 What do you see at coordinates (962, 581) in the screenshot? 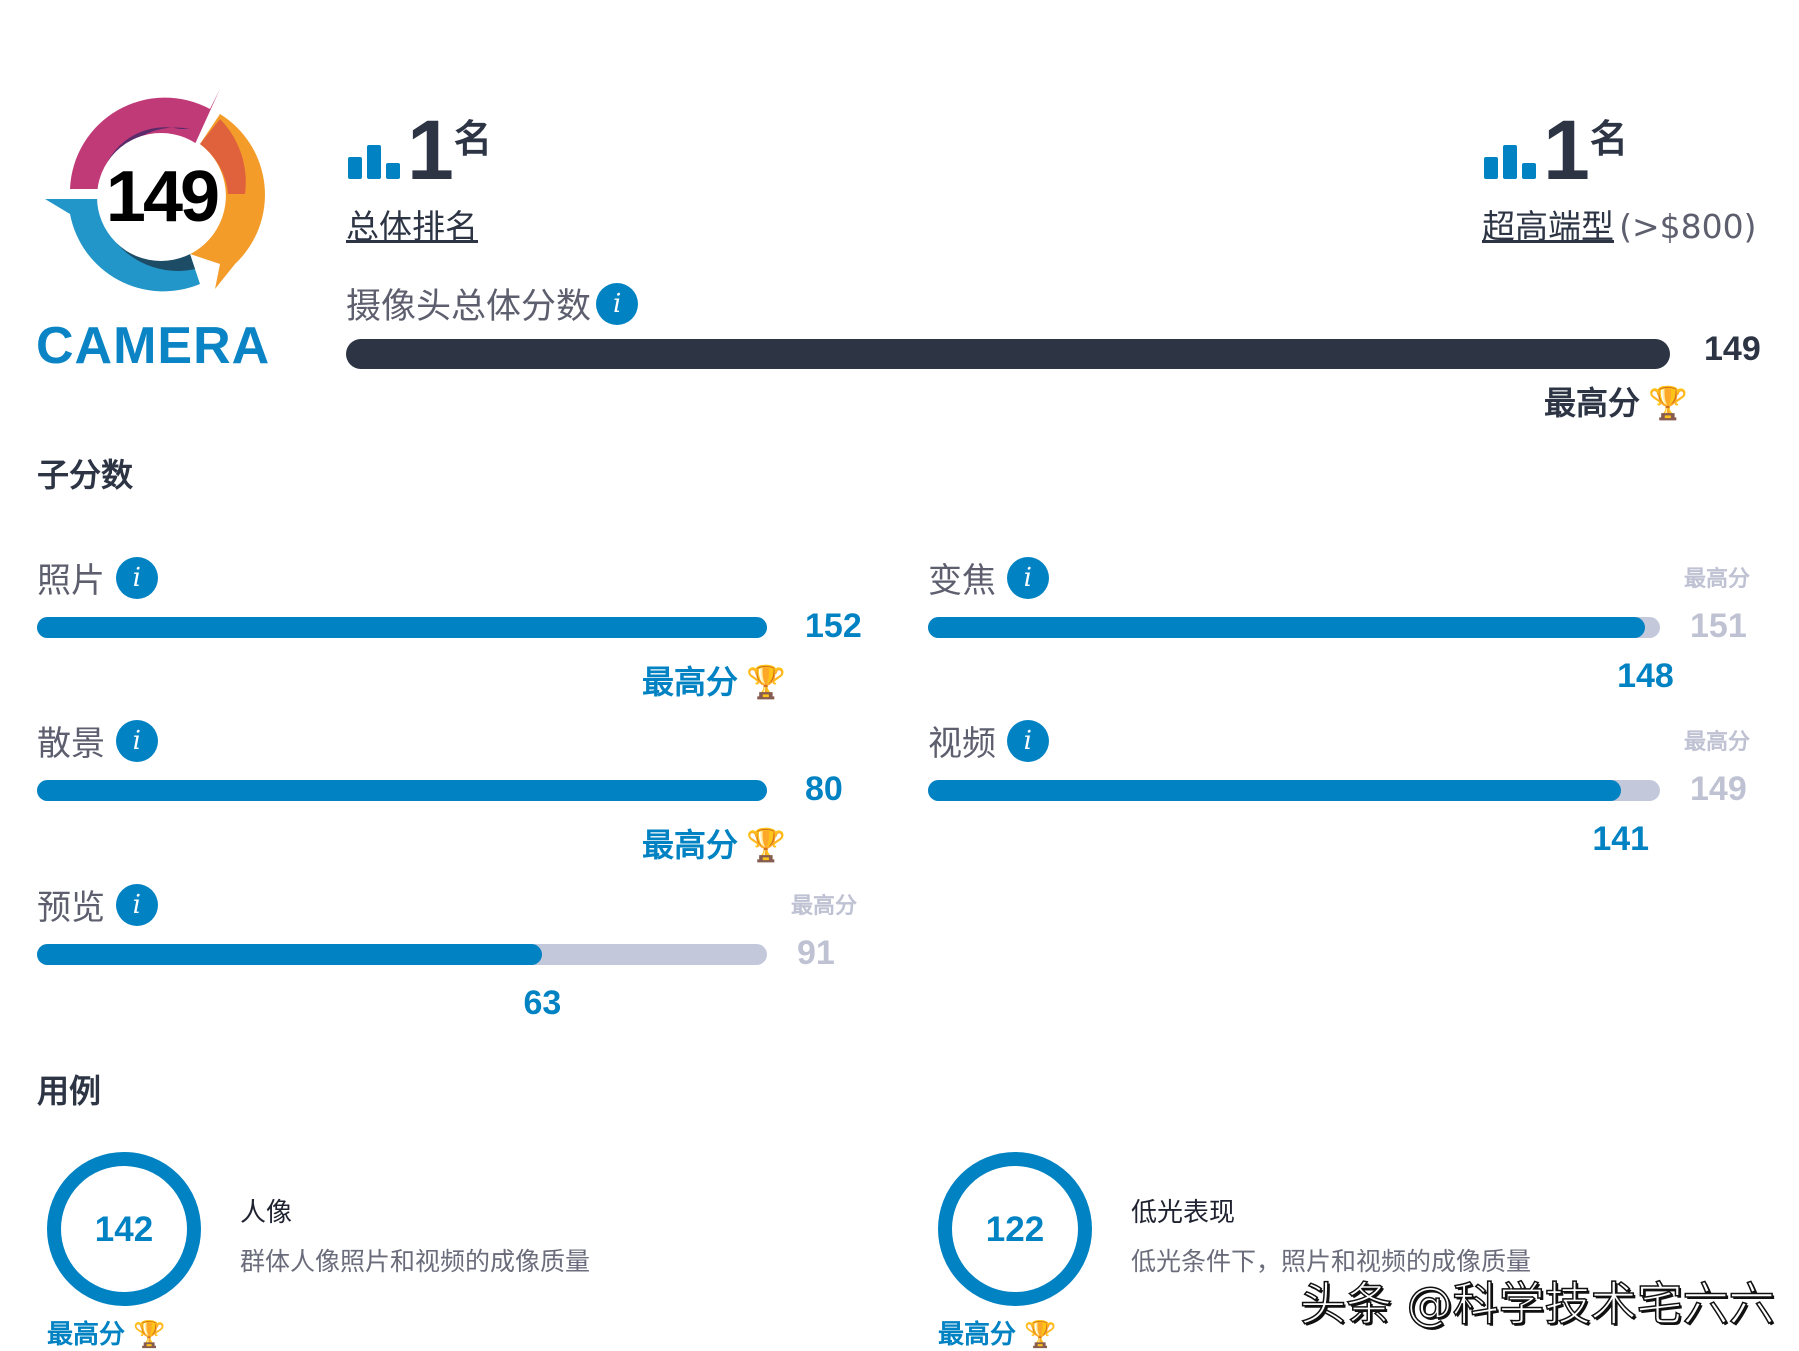
I see `subscore-name: 变焦` at bounding box center [962, 581].